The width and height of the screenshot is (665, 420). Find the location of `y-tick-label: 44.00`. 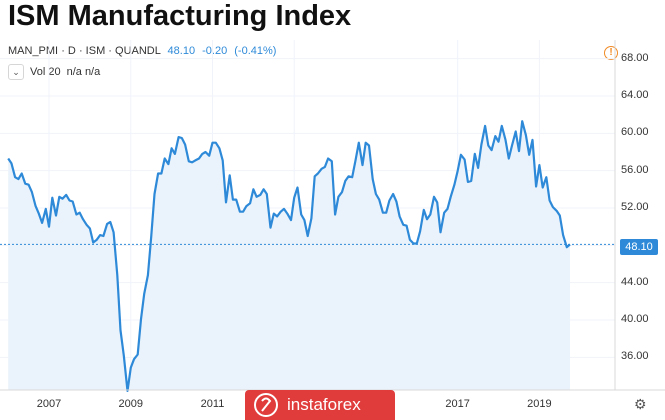

y-tick-label: 44.00 is located at coordinates (635, 281).